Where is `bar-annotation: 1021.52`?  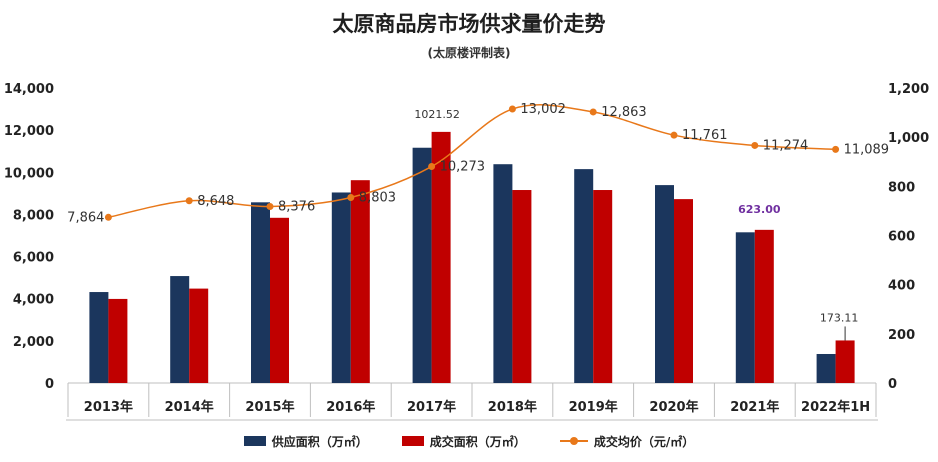
bar-annotation: 1021.52 is located at coordinates (437, 114).